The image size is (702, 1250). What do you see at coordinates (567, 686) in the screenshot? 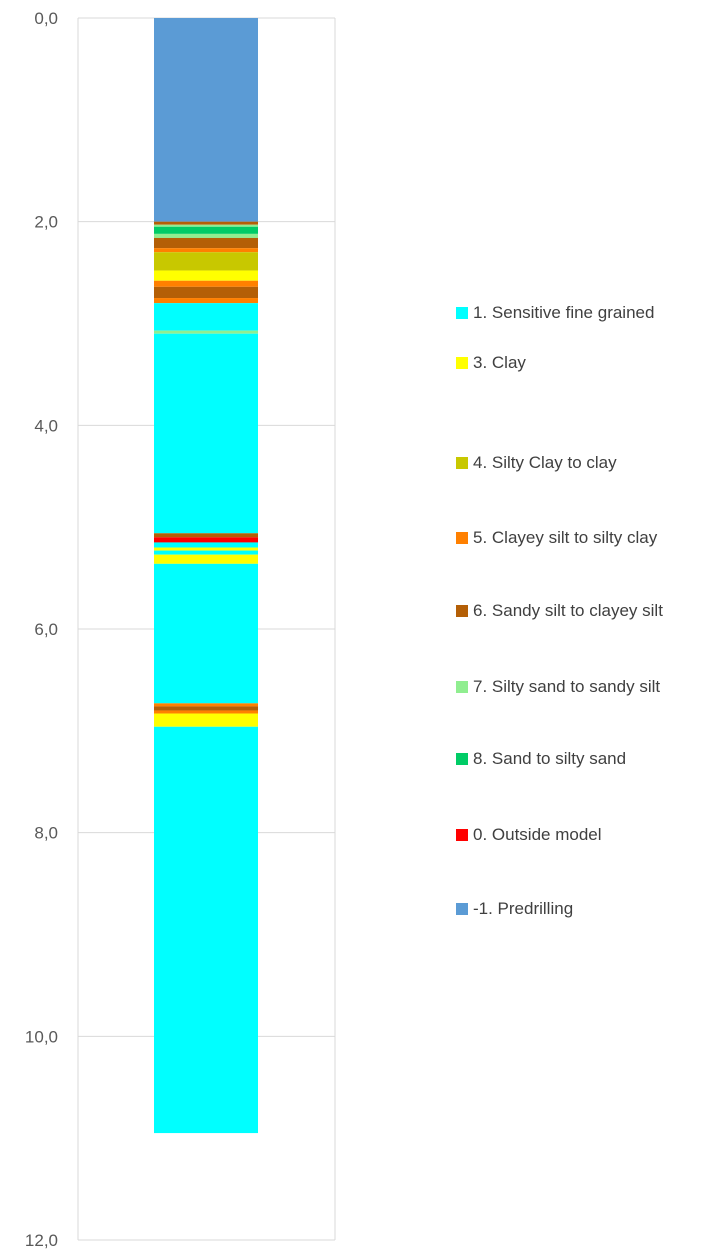
I see `legend-label: 7. Silty sand to sandy silt` at bounding box center [567, 686].